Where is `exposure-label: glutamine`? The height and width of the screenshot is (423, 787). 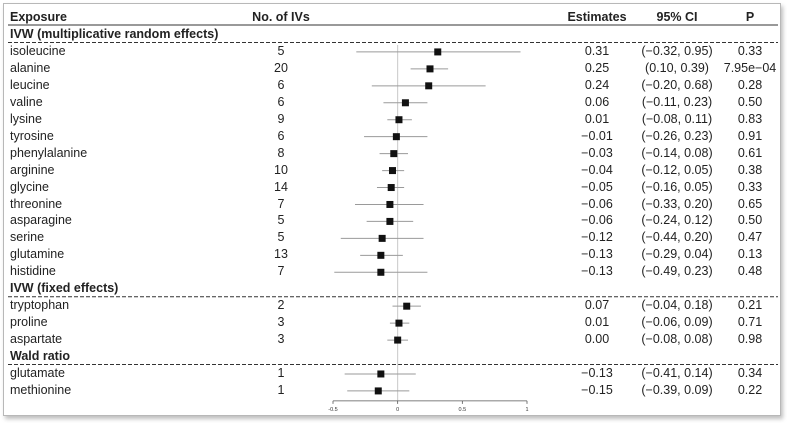
exposure-label: glutamine is located at coordinates (37, 254).